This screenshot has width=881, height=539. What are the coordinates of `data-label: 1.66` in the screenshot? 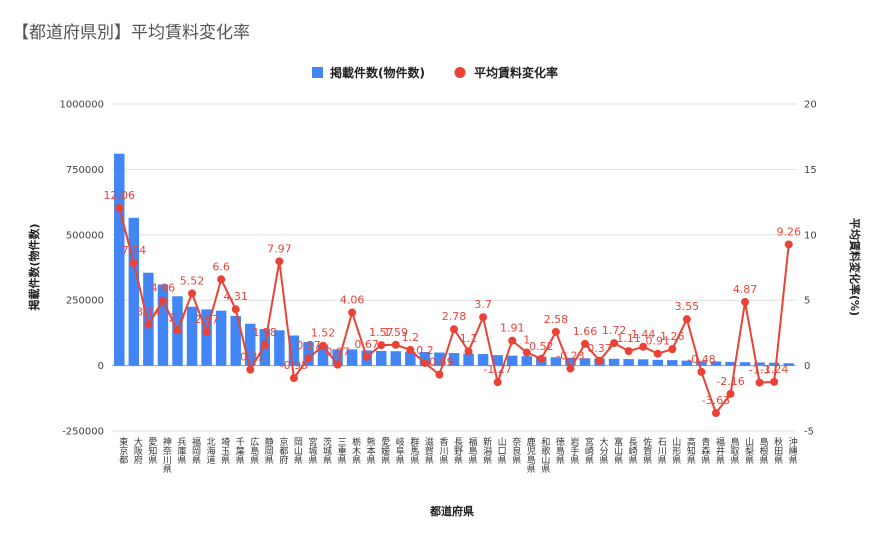 It's located at (585, 331).